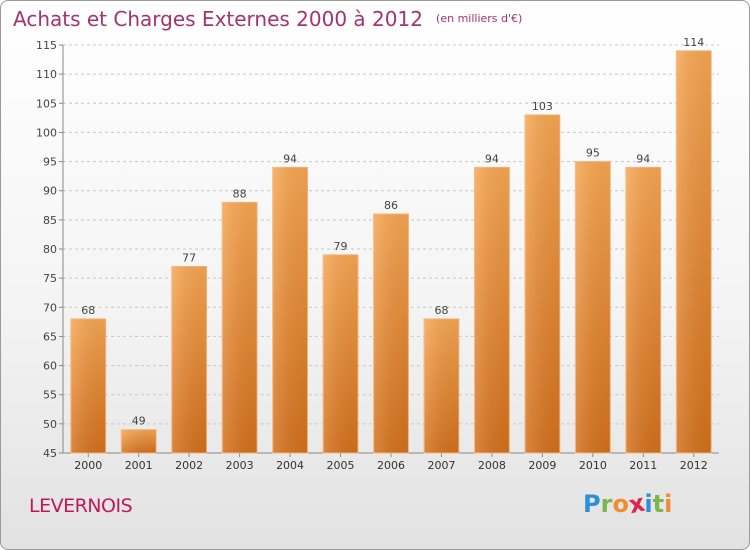 This screenshot has width=750, height=550. I want to click on y-tick-label: 90, so click(50, 191).